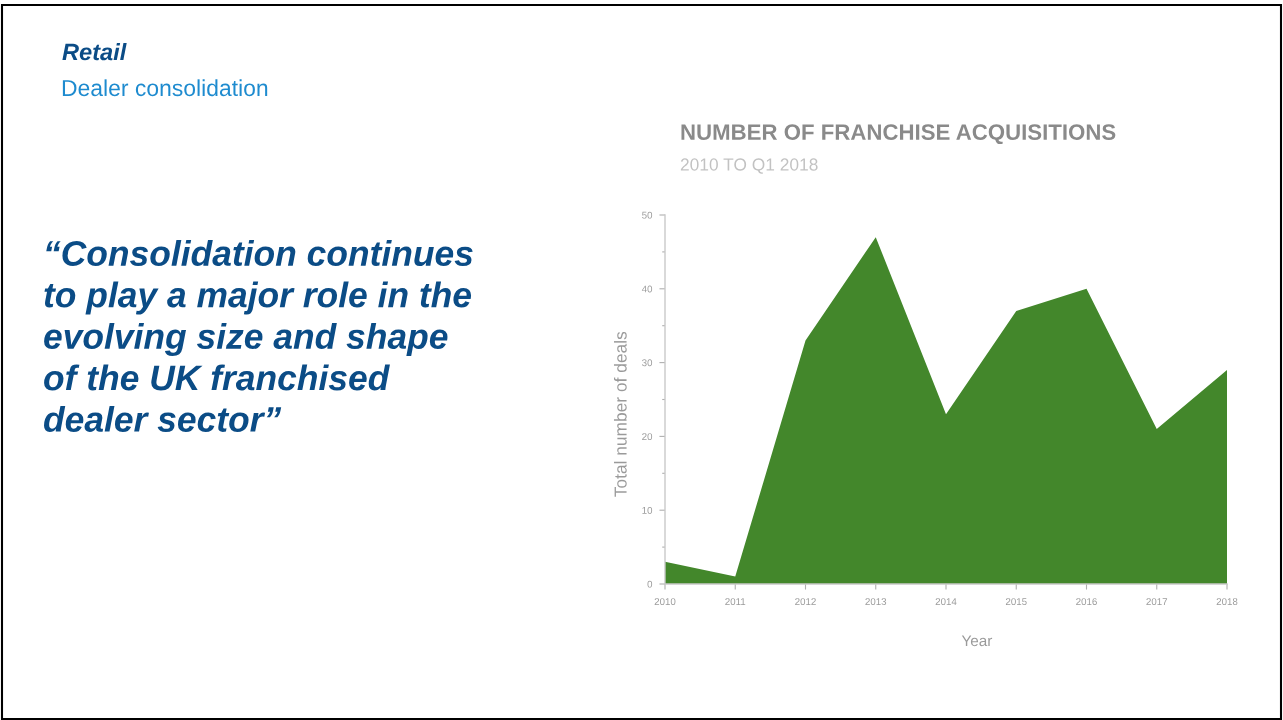 The width and height of the screenshot is (1283, 720). Describe the element at coordinates (620, 414) in the screenshot. I see `y-axis-title: Total number of deals` at that location.